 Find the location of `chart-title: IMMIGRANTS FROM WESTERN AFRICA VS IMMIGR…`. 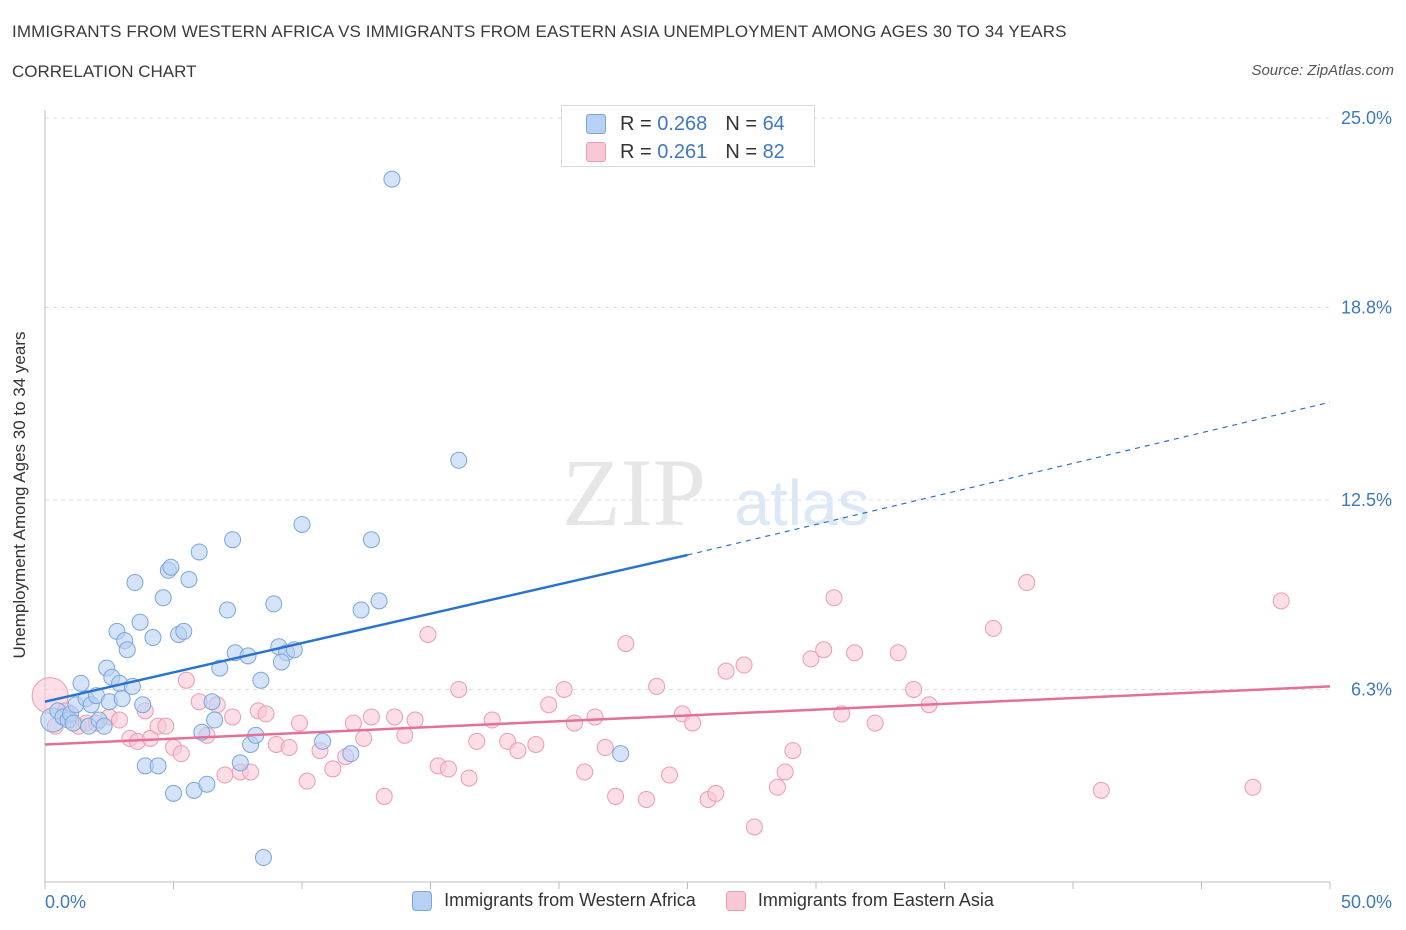

chart-title: IMMIGRANTS FROM WESTERN AFRICA VS IMMIGR… is located at coordinates (539, 31).